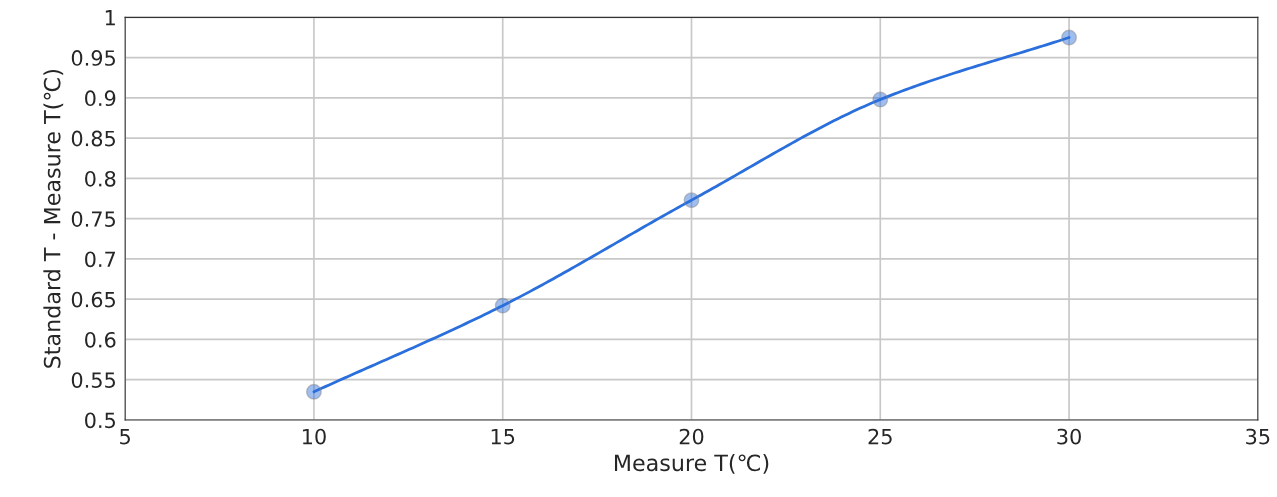 The height and width of the screenshot is (497, 1277). Describe the element at coordinates (314, 436) in the screenshot. I see `x-tick-label: 10` at that location.